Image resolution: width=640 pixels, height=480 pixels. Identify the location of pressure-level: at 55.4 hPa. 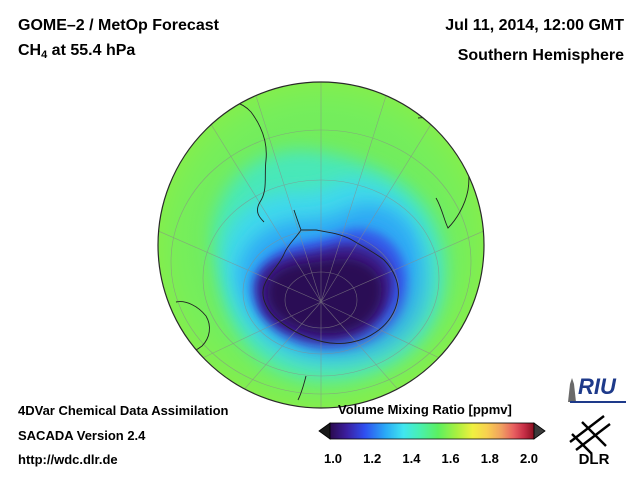
(91, 50).